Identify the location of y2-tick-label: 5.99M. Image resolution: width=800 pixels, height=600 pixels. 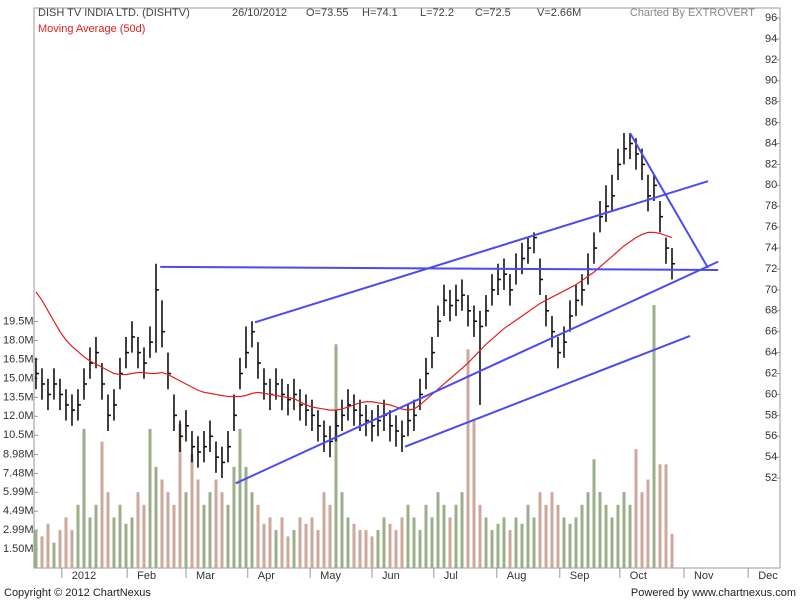
(18, 492).